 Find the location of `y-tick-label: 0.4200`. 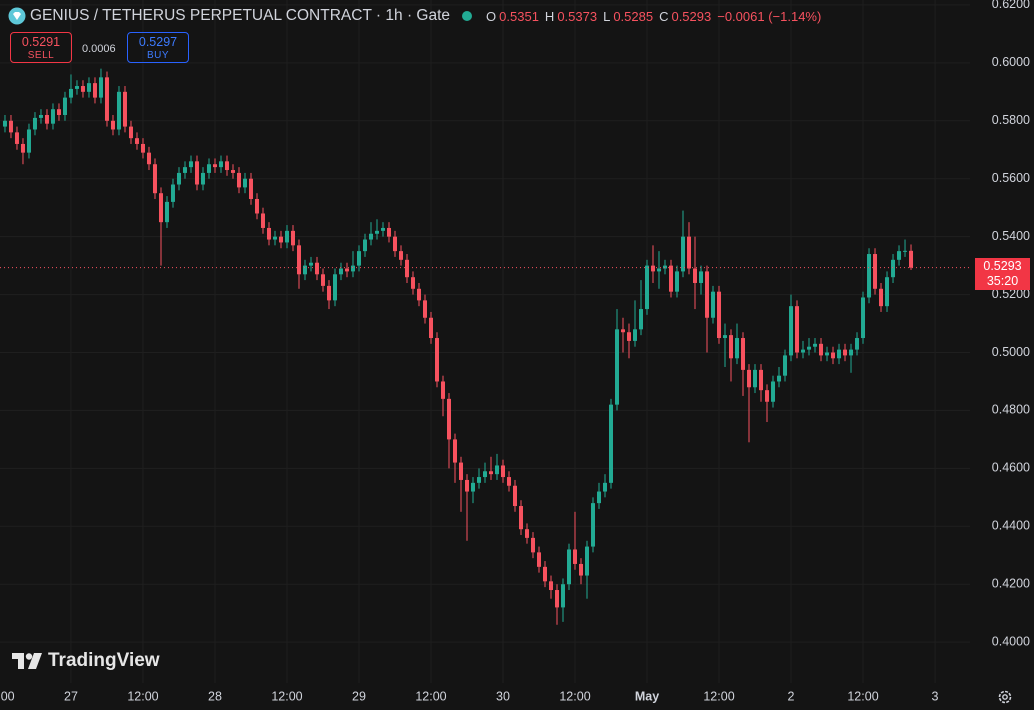

y-tick-label: 0.4200 is located at coordinates (1011, 584).